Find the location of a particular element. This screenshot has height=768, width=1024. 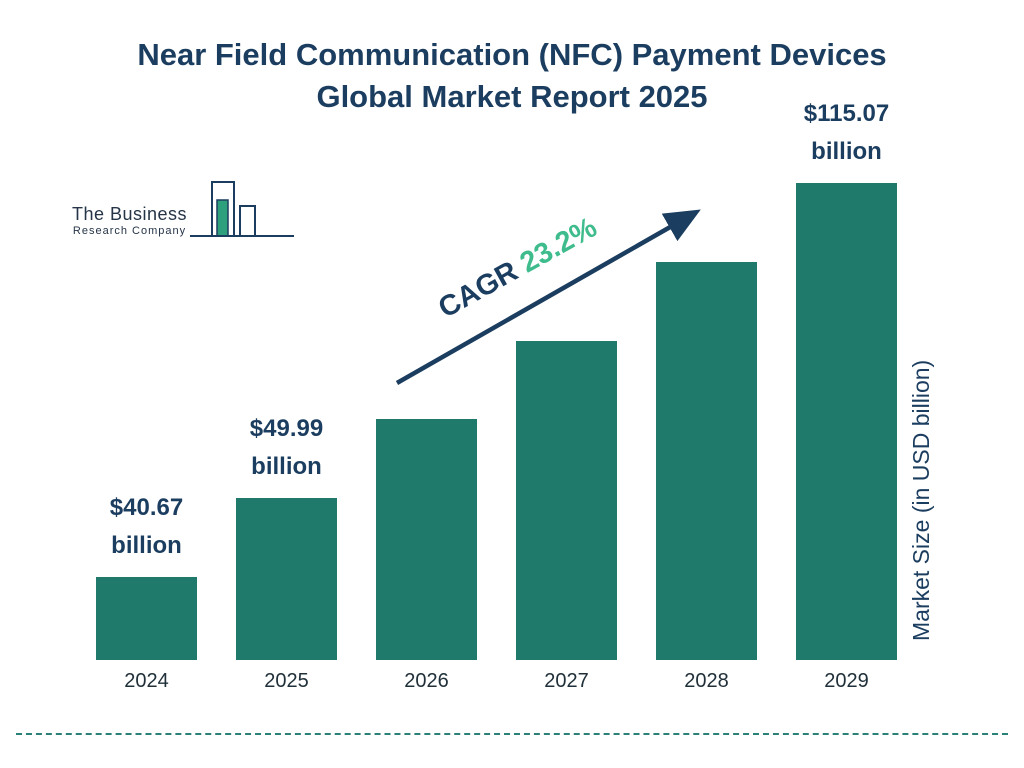

bar-2024 is located at coordinates (146, 618).